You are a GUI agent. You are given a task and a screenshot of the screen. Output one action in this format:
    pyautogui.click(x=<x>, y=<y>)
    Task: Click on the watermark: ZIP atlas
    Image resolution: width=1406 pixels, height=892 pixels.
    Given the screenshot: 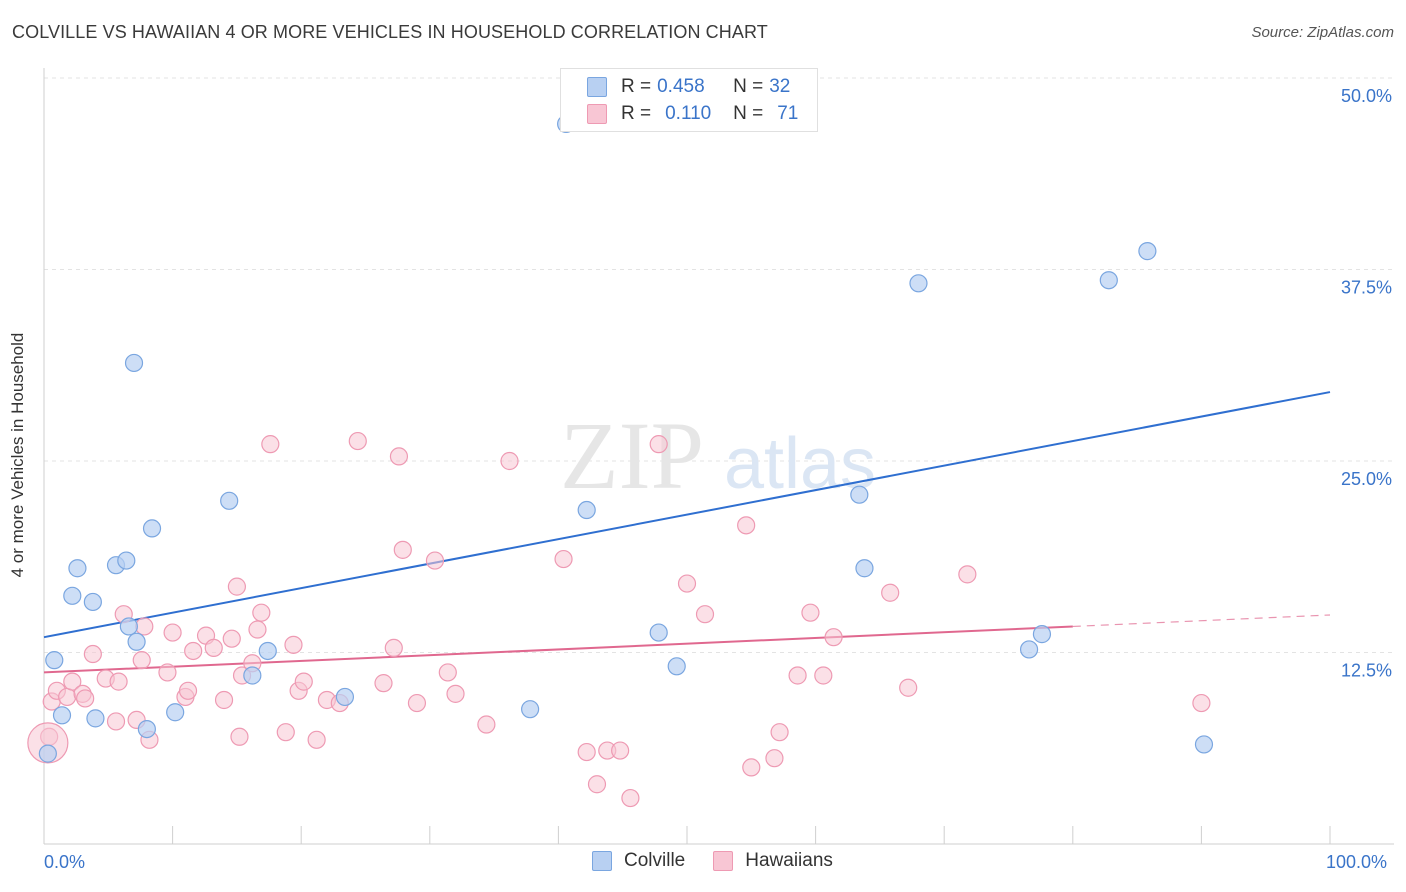 What is the action you would take?
    pyautogui.click(x=718, y=455)
    